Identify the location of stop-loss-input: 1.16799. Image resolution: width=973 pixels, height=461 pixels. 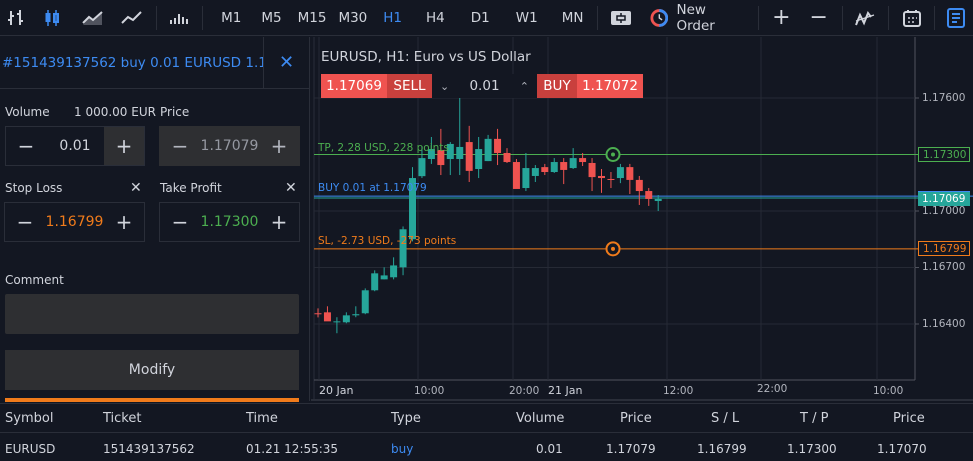
(74, 222).